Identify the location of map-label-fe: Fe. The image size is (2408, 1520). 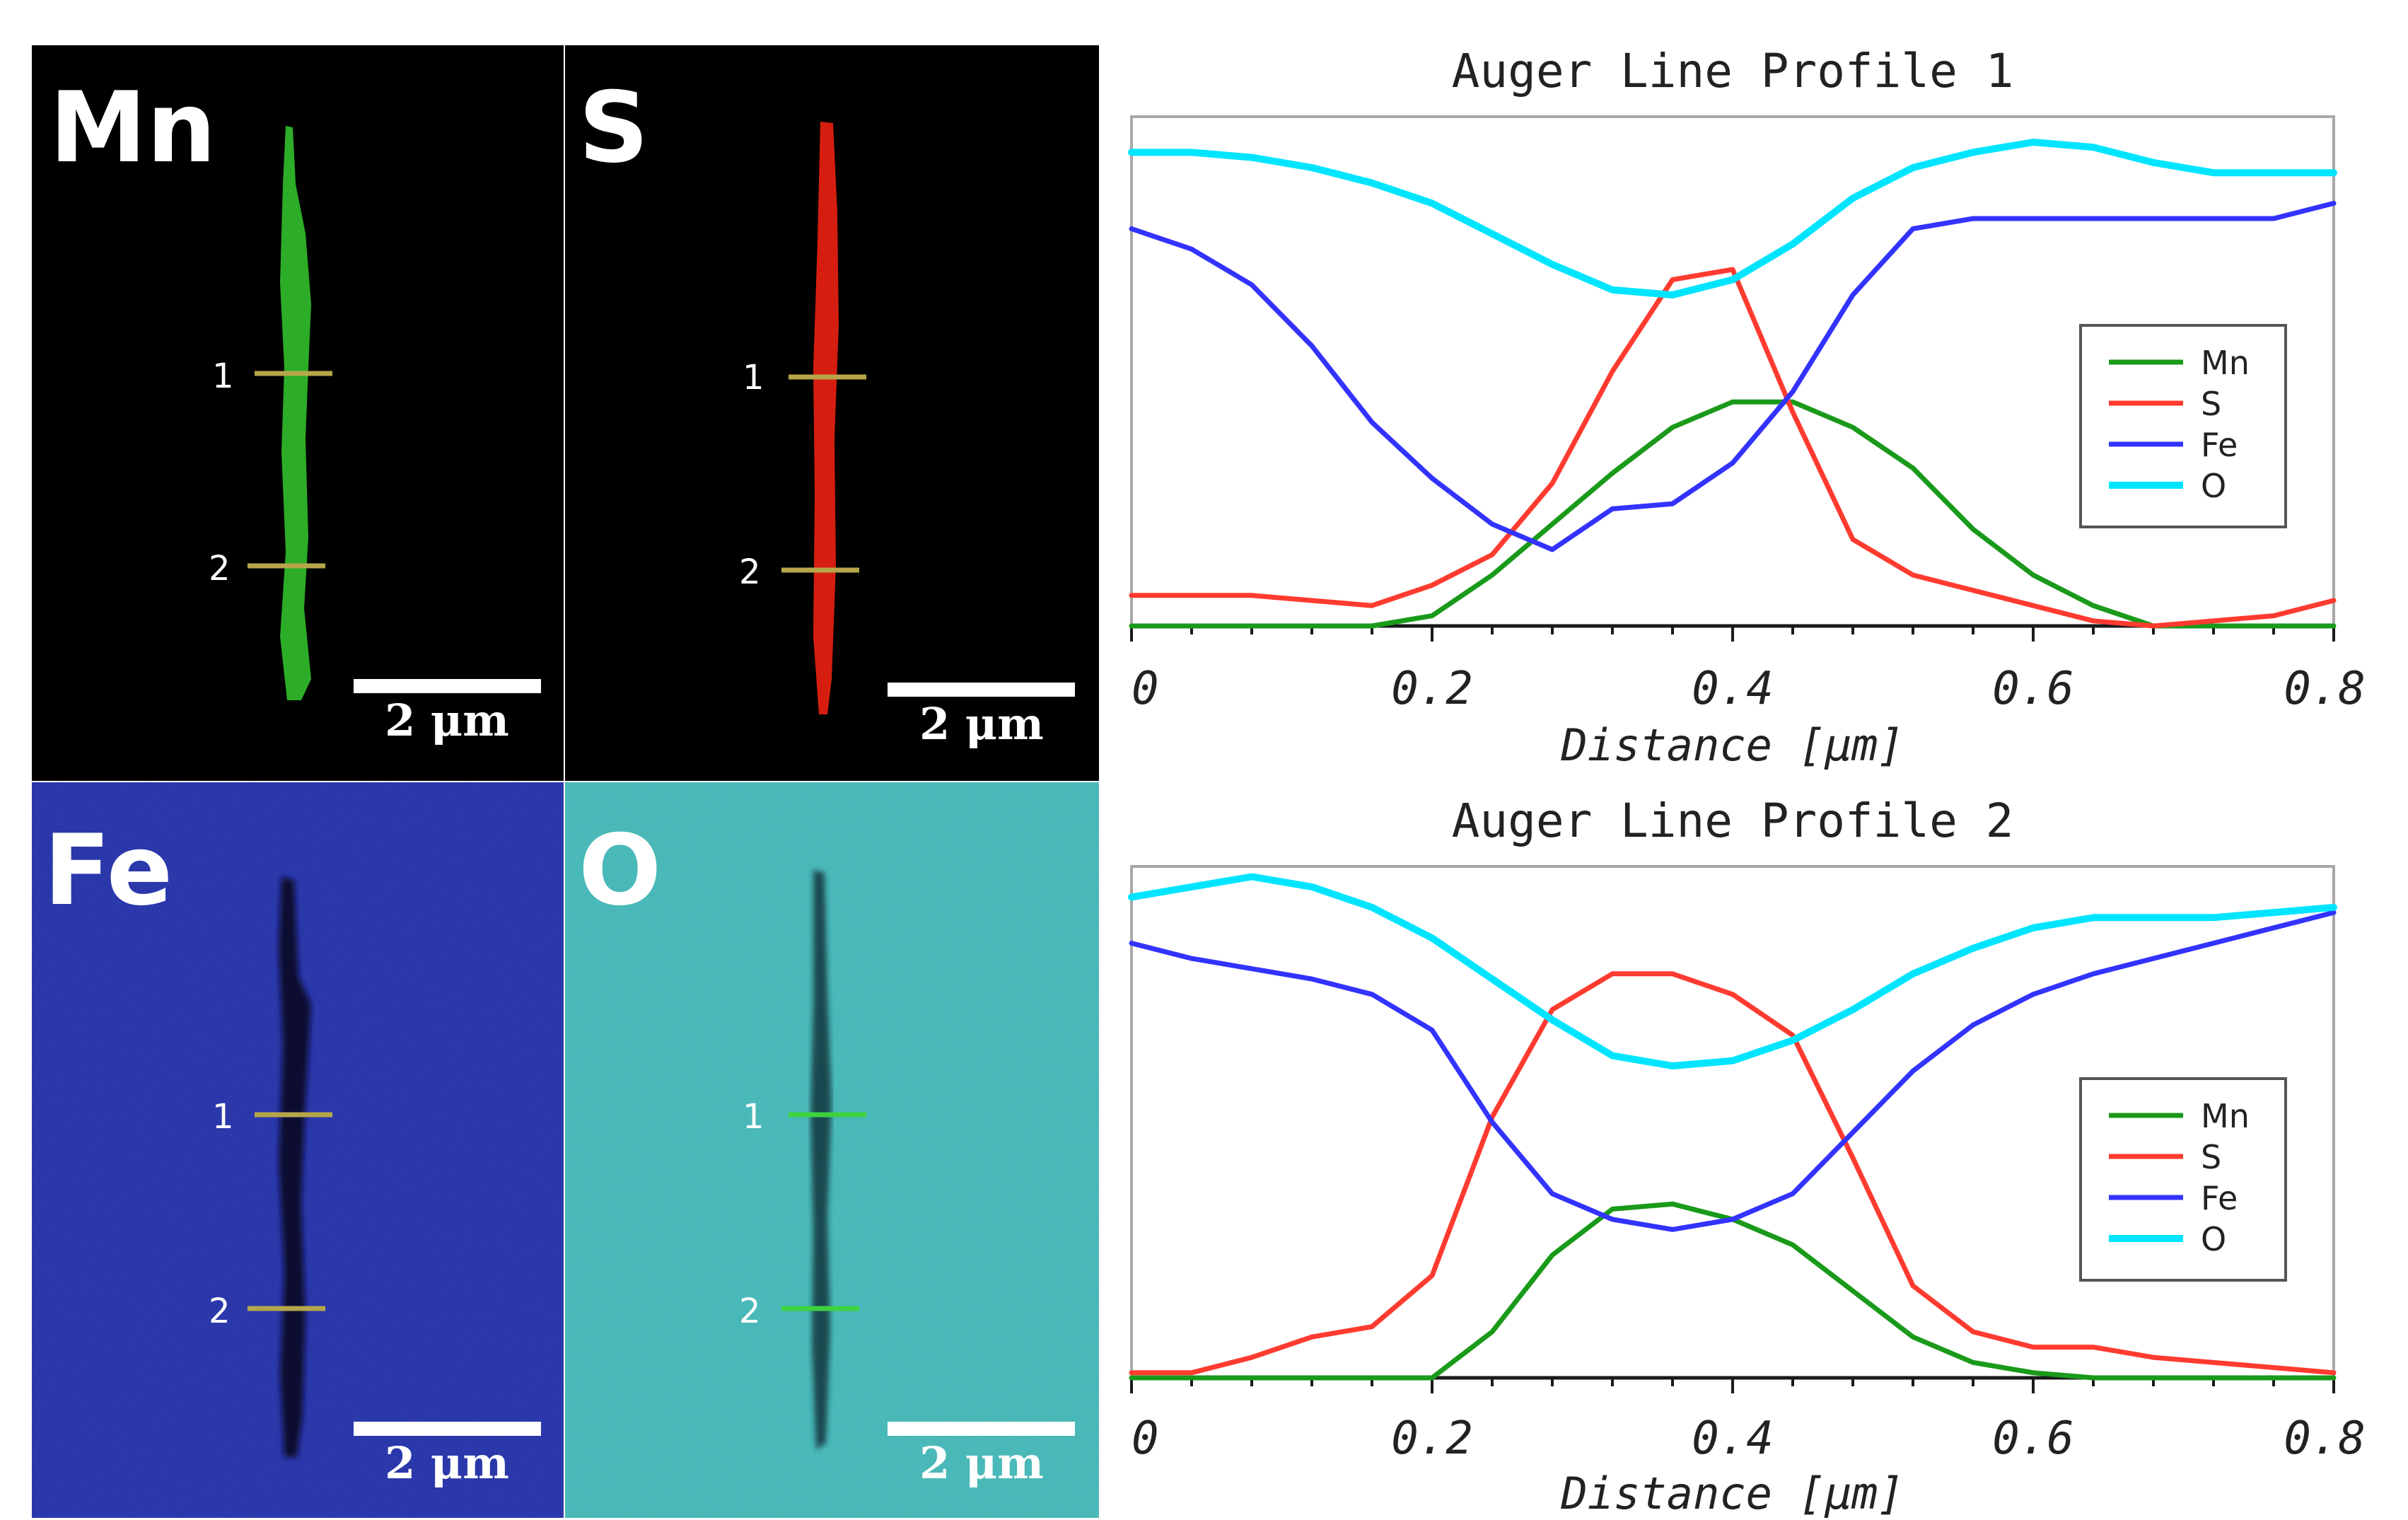
(109, 870).